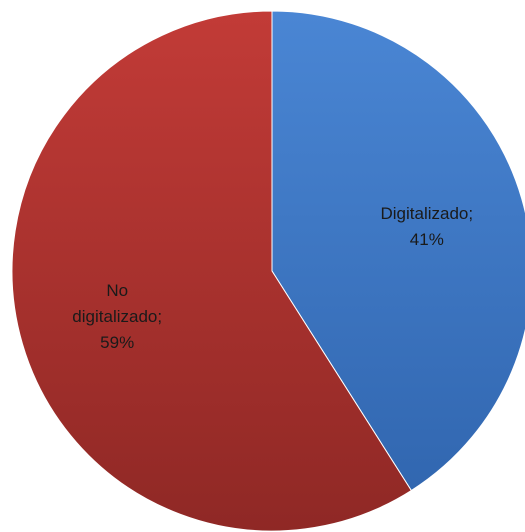 The image size is (525, 532). What do you see at coordinates (117, 290) in the screenshot?
I see `data-label-line: No` at bounding box center [117, 290].